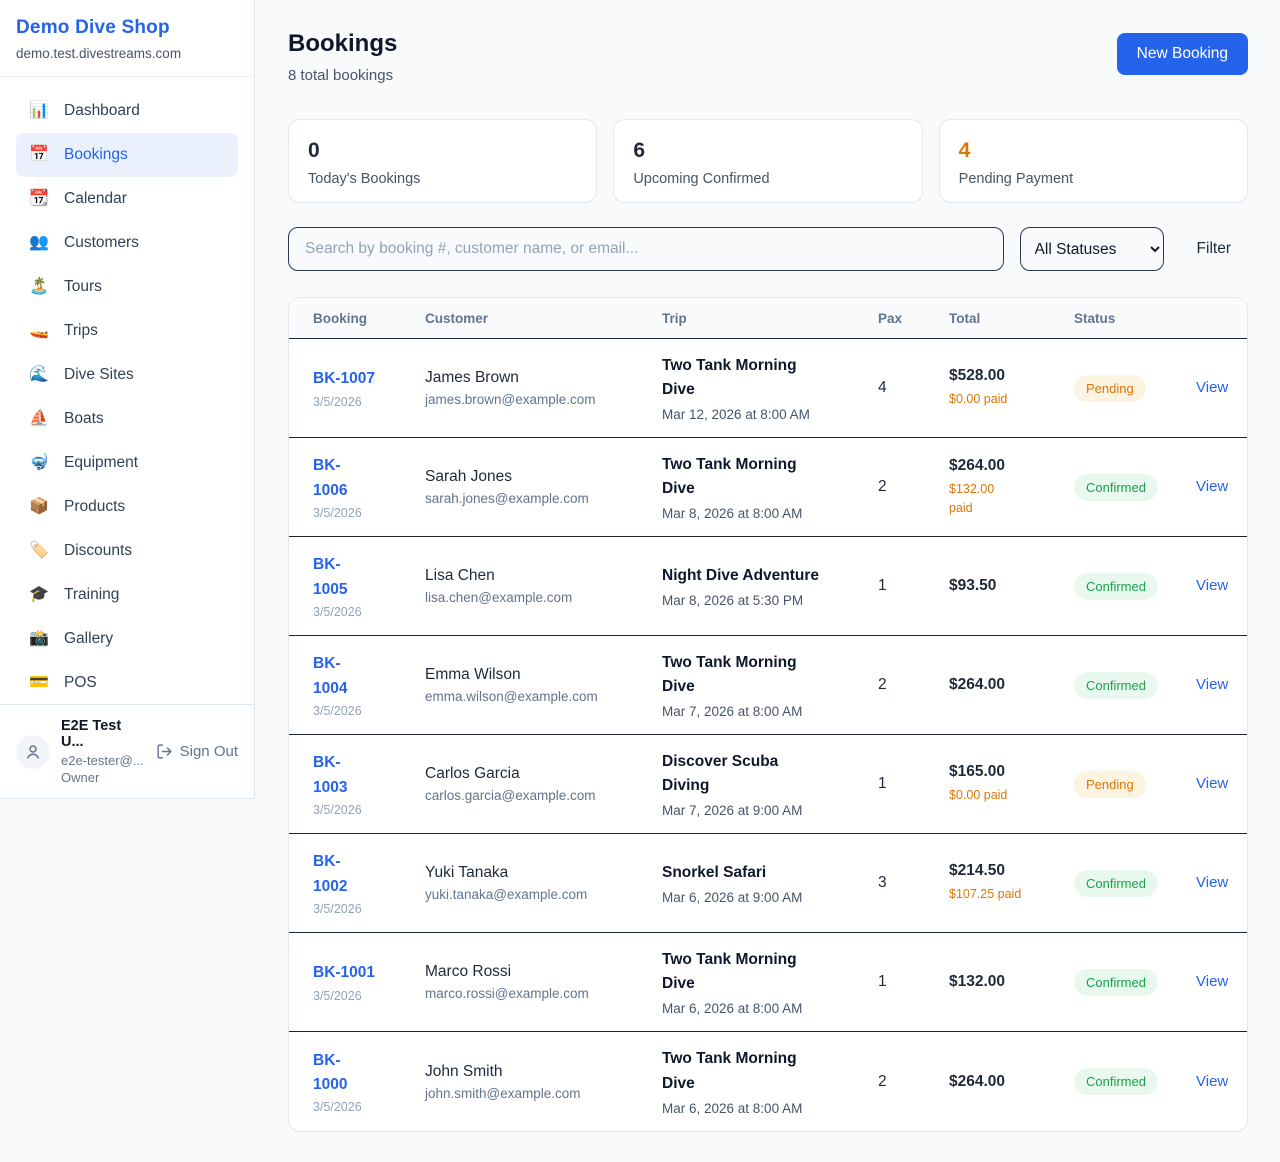 Image resolution: width=1280 pixels, height=1162 pixels. What do you see at coordinates (330, 1072) in the screenshot?
I see `booking-id-link: BK- 1000` at bounding box center [330, 1072].